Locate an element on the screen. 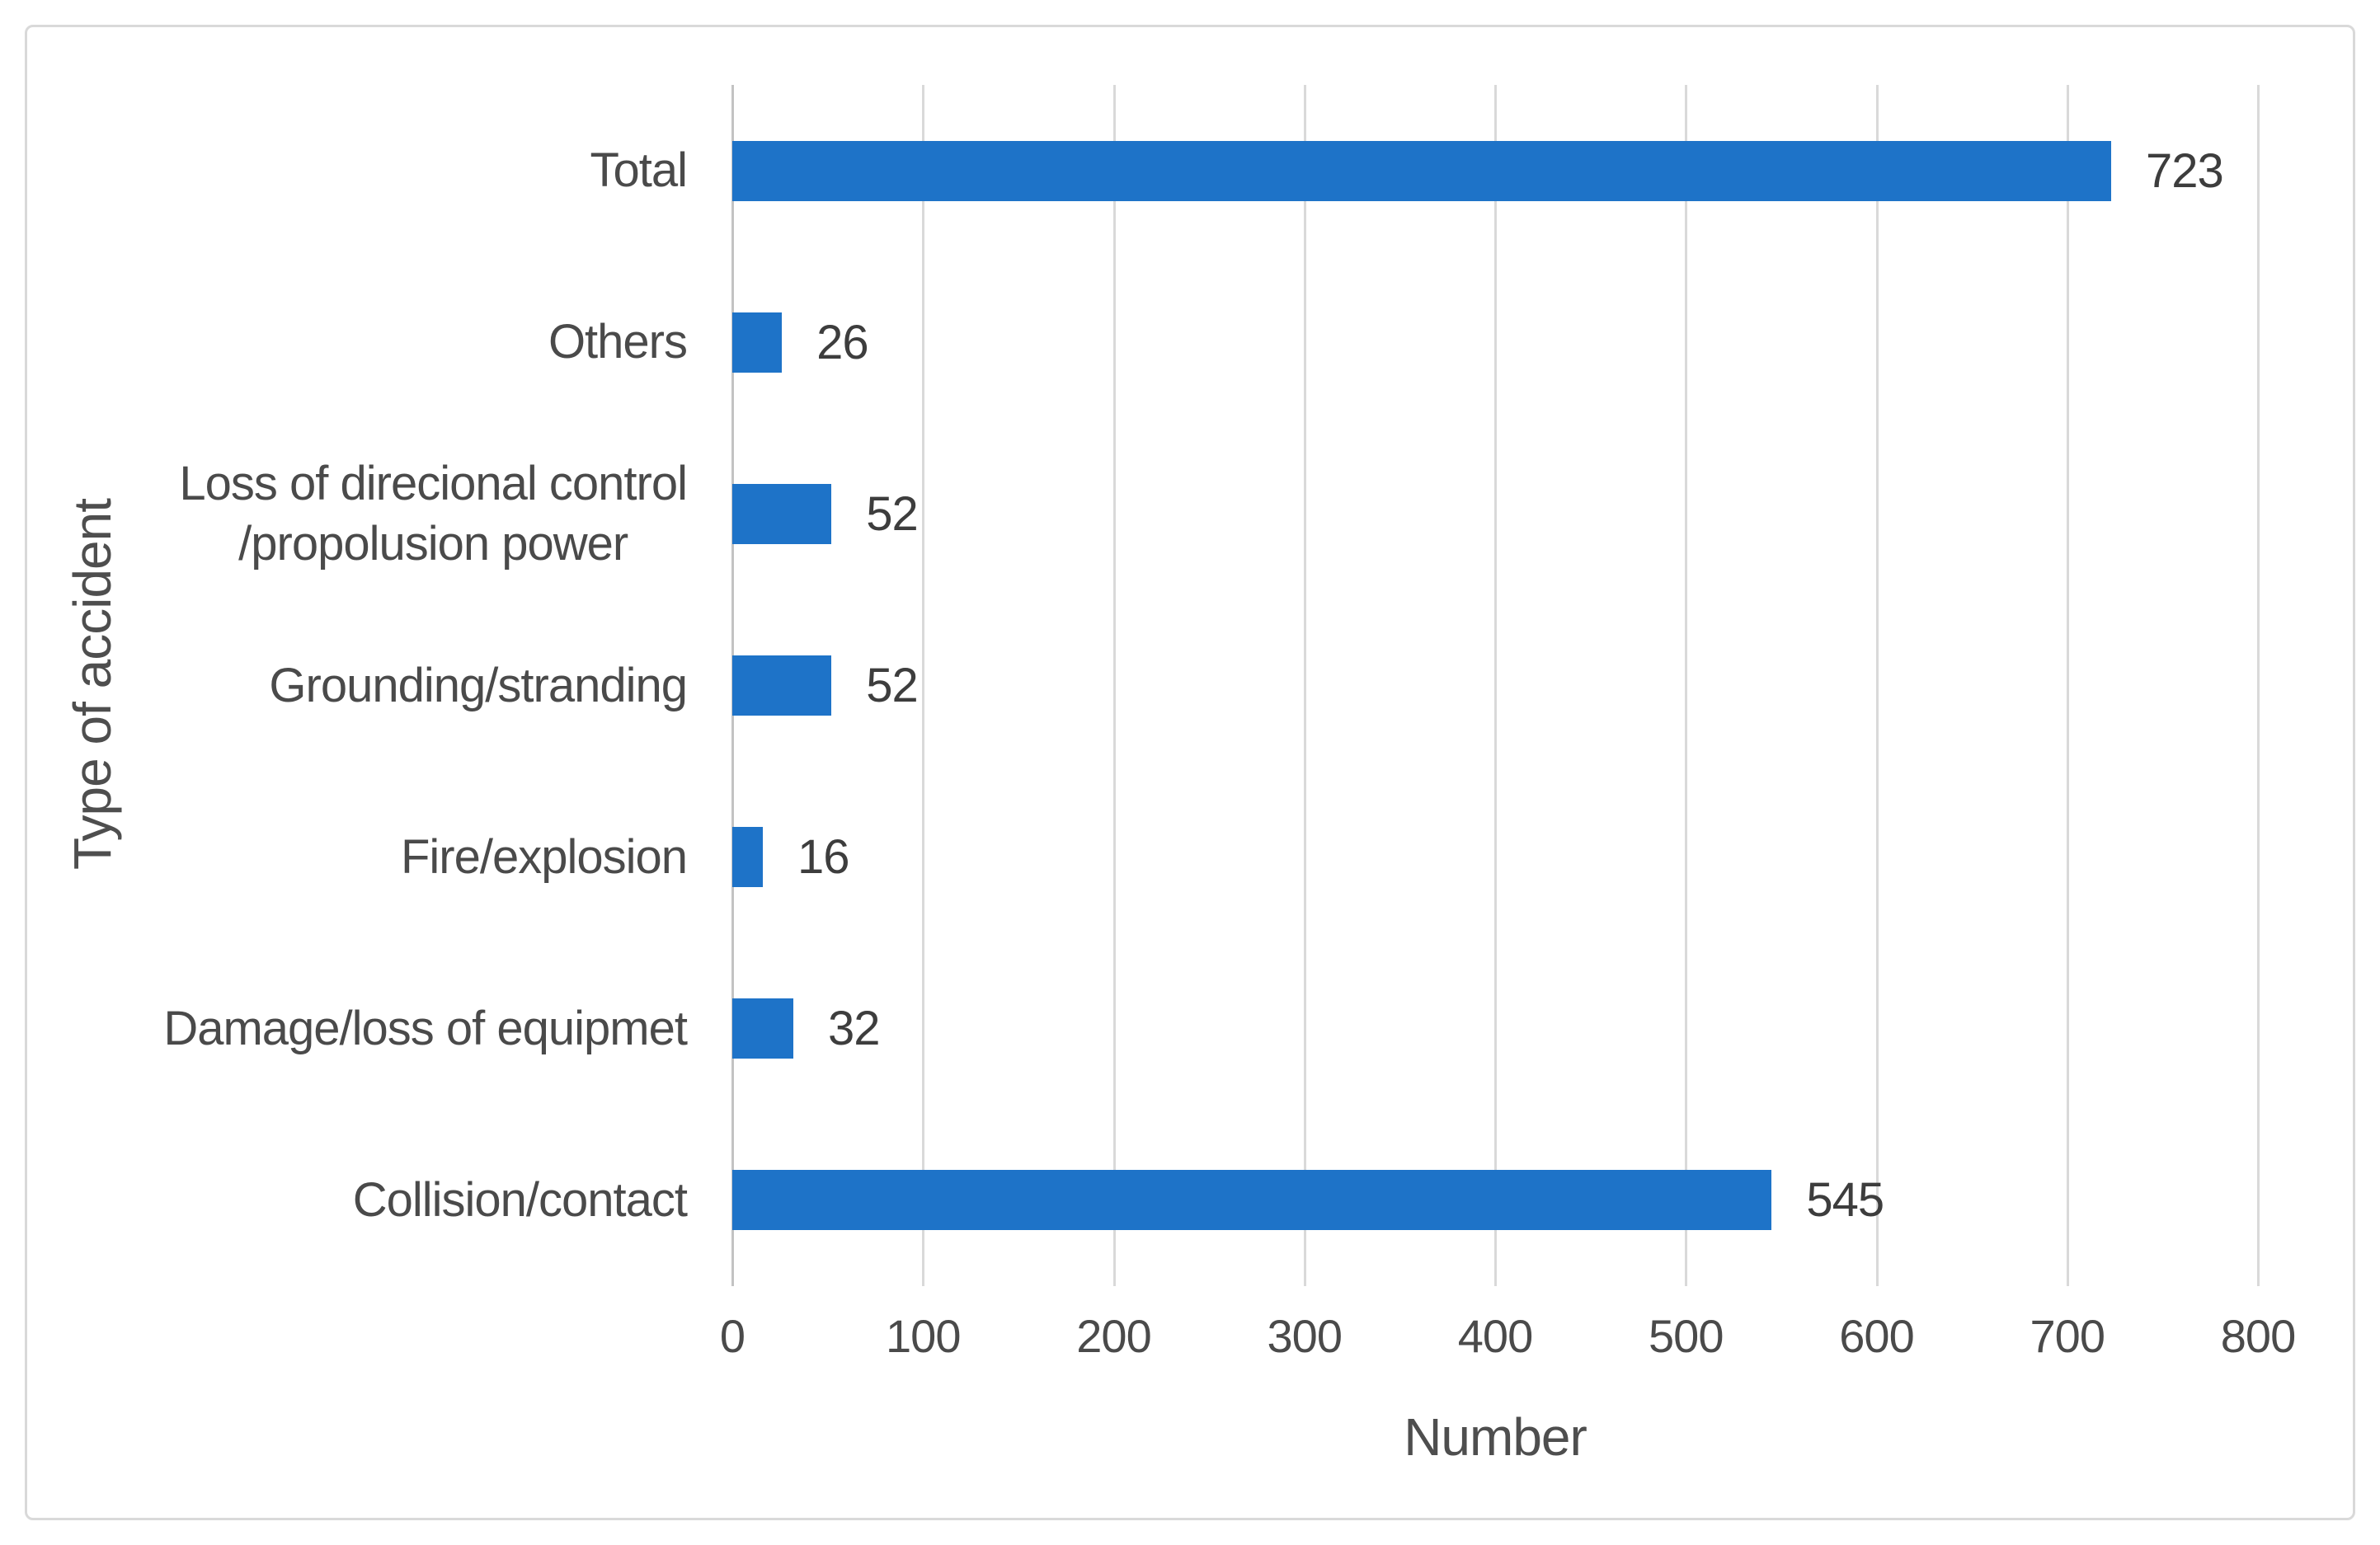  bar-collision-contact is located at coordinates (1252, 1200).